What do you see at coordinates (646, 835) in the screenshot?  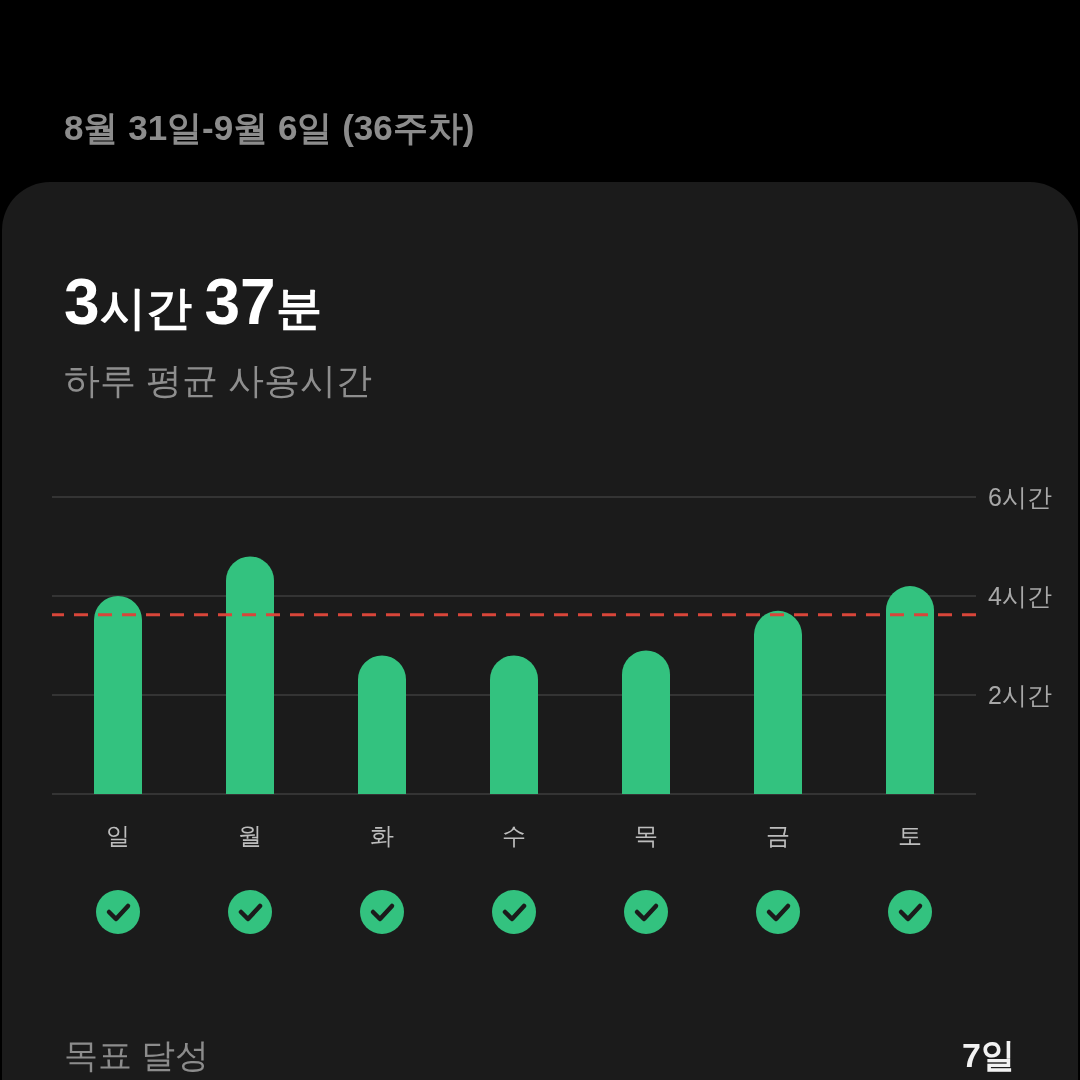 I see `x-tick-label: 목` at bounding box center [646, 835].